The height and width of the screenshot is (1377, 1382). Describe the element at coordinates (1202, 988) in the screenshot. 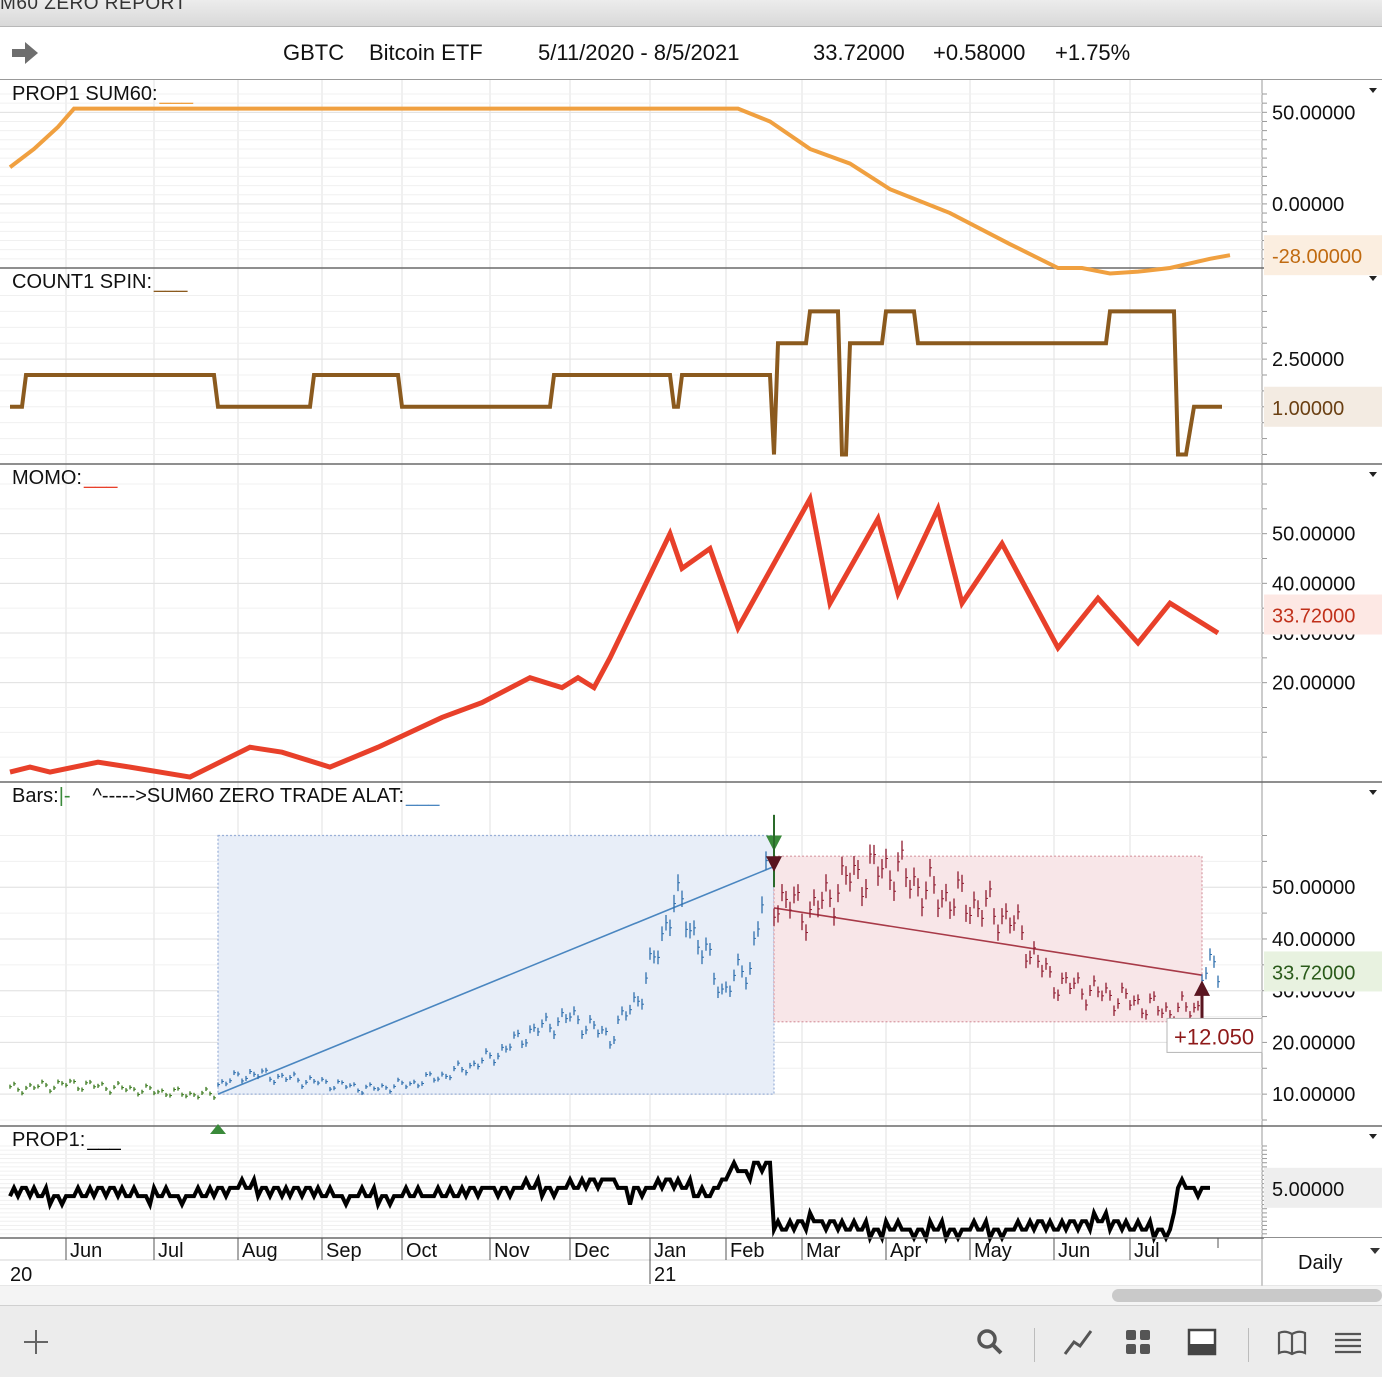

I see `cover-marker-icon` at that location.